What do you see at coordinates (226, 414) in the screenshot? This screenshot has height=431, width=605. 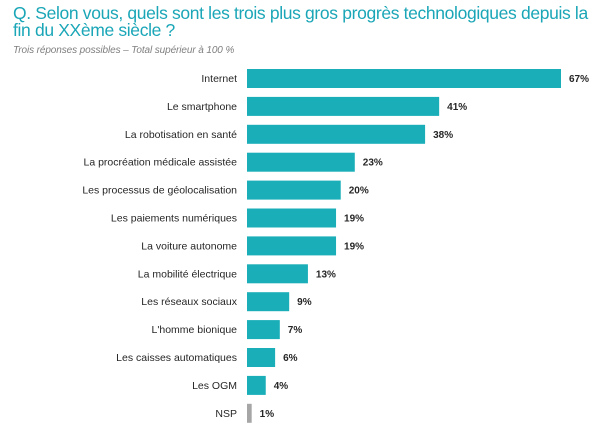 I see `category-label: NSP` at bounding box center [226, 414].